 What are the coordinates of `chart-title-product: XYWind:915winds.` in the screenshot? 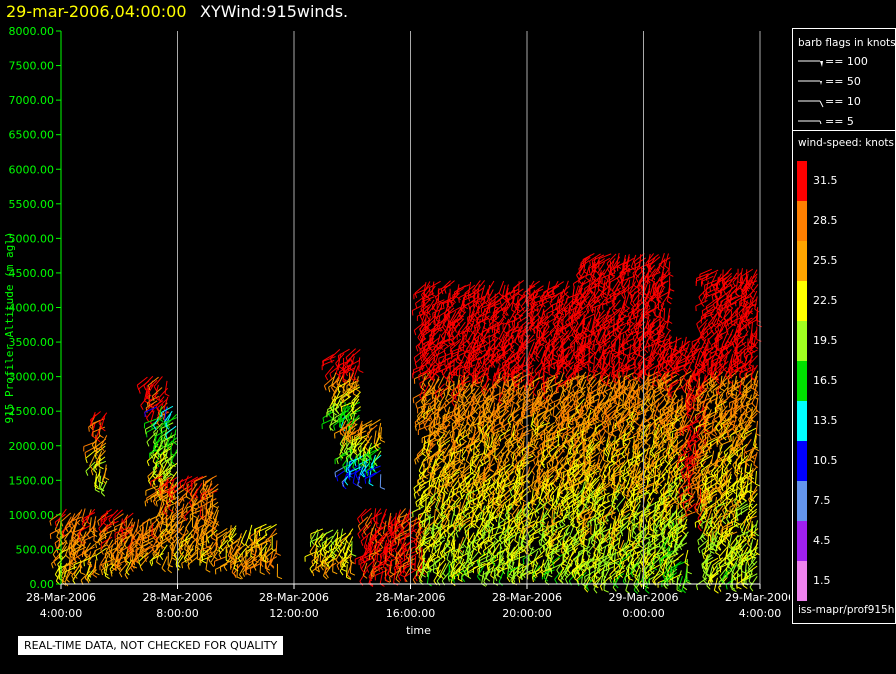 It's located at (274, 11).